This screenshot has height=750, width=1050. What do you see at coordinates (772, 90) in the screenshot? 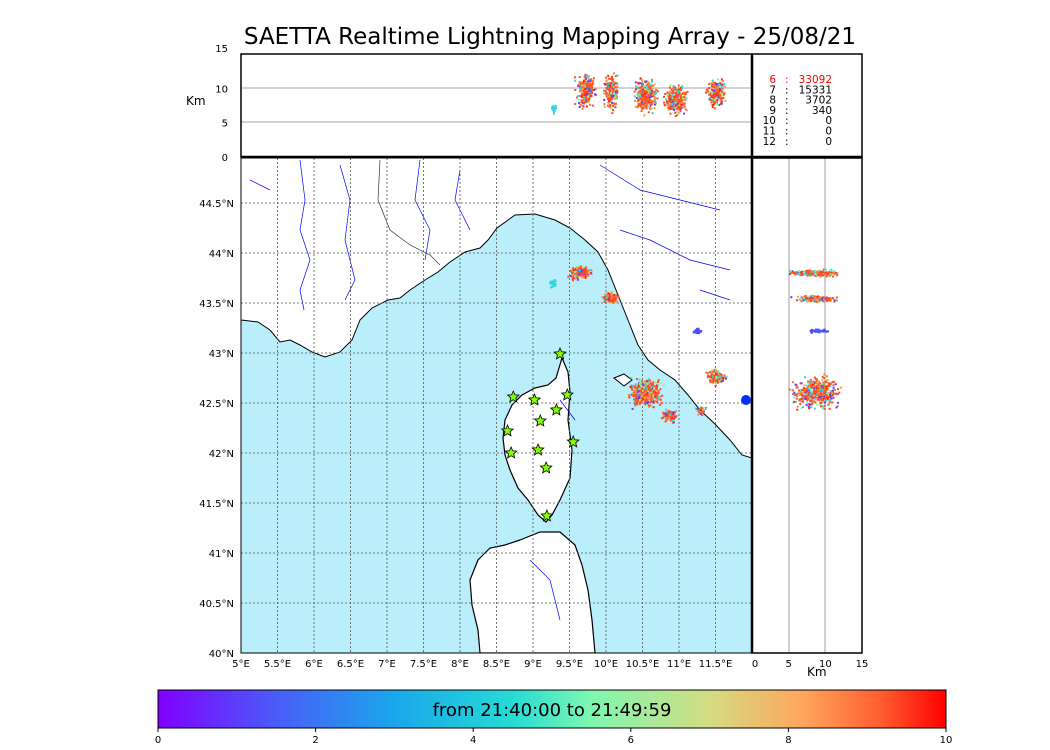
I see `altitude-label: 7` at bounding box center [772, 90].